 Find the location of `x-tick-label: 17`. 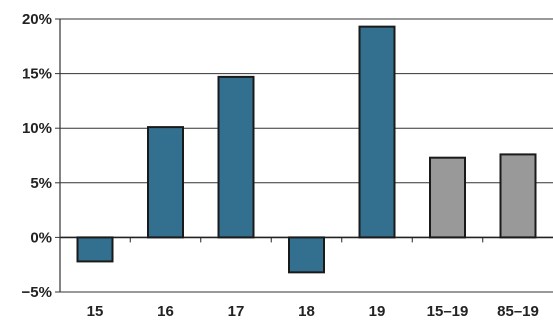

x-tick-label: 17 is located at coordinates (236, 311).